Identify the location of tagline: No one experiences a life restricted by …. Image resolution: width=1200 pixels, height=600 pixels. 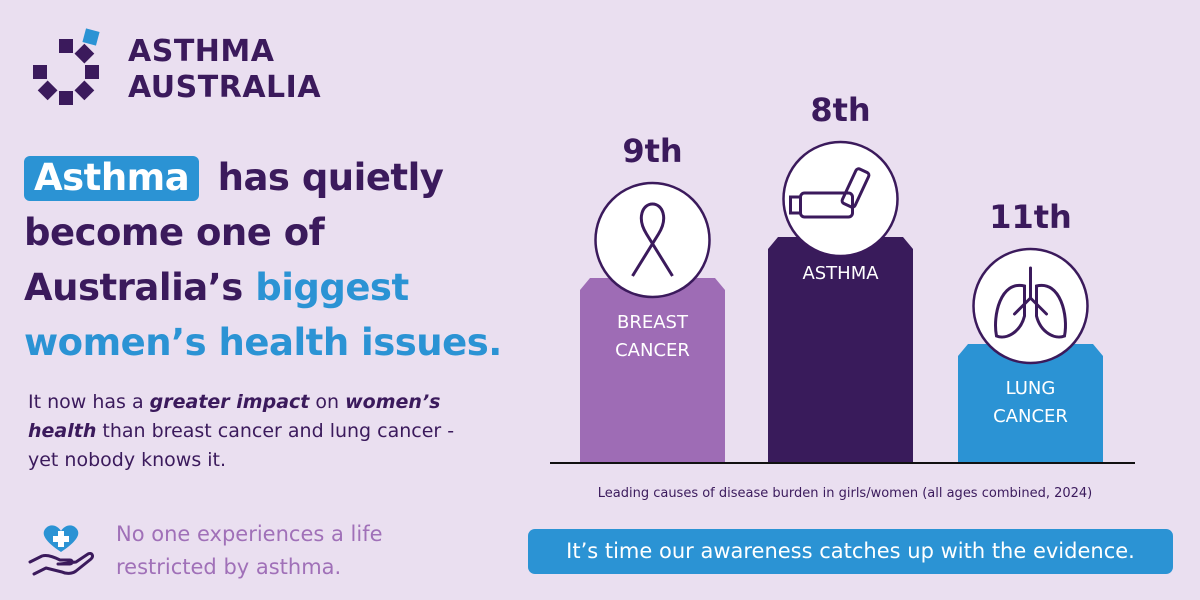
(249, 550).